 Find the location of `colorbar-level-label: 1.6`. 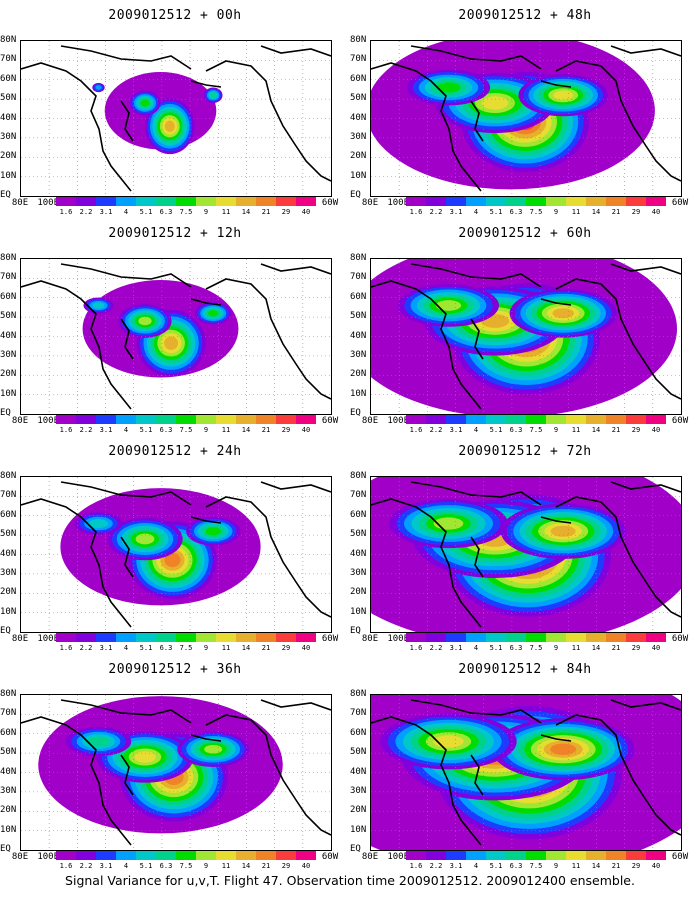

colorbar-level-label: 1.6 is located at coordinates (416, 648).